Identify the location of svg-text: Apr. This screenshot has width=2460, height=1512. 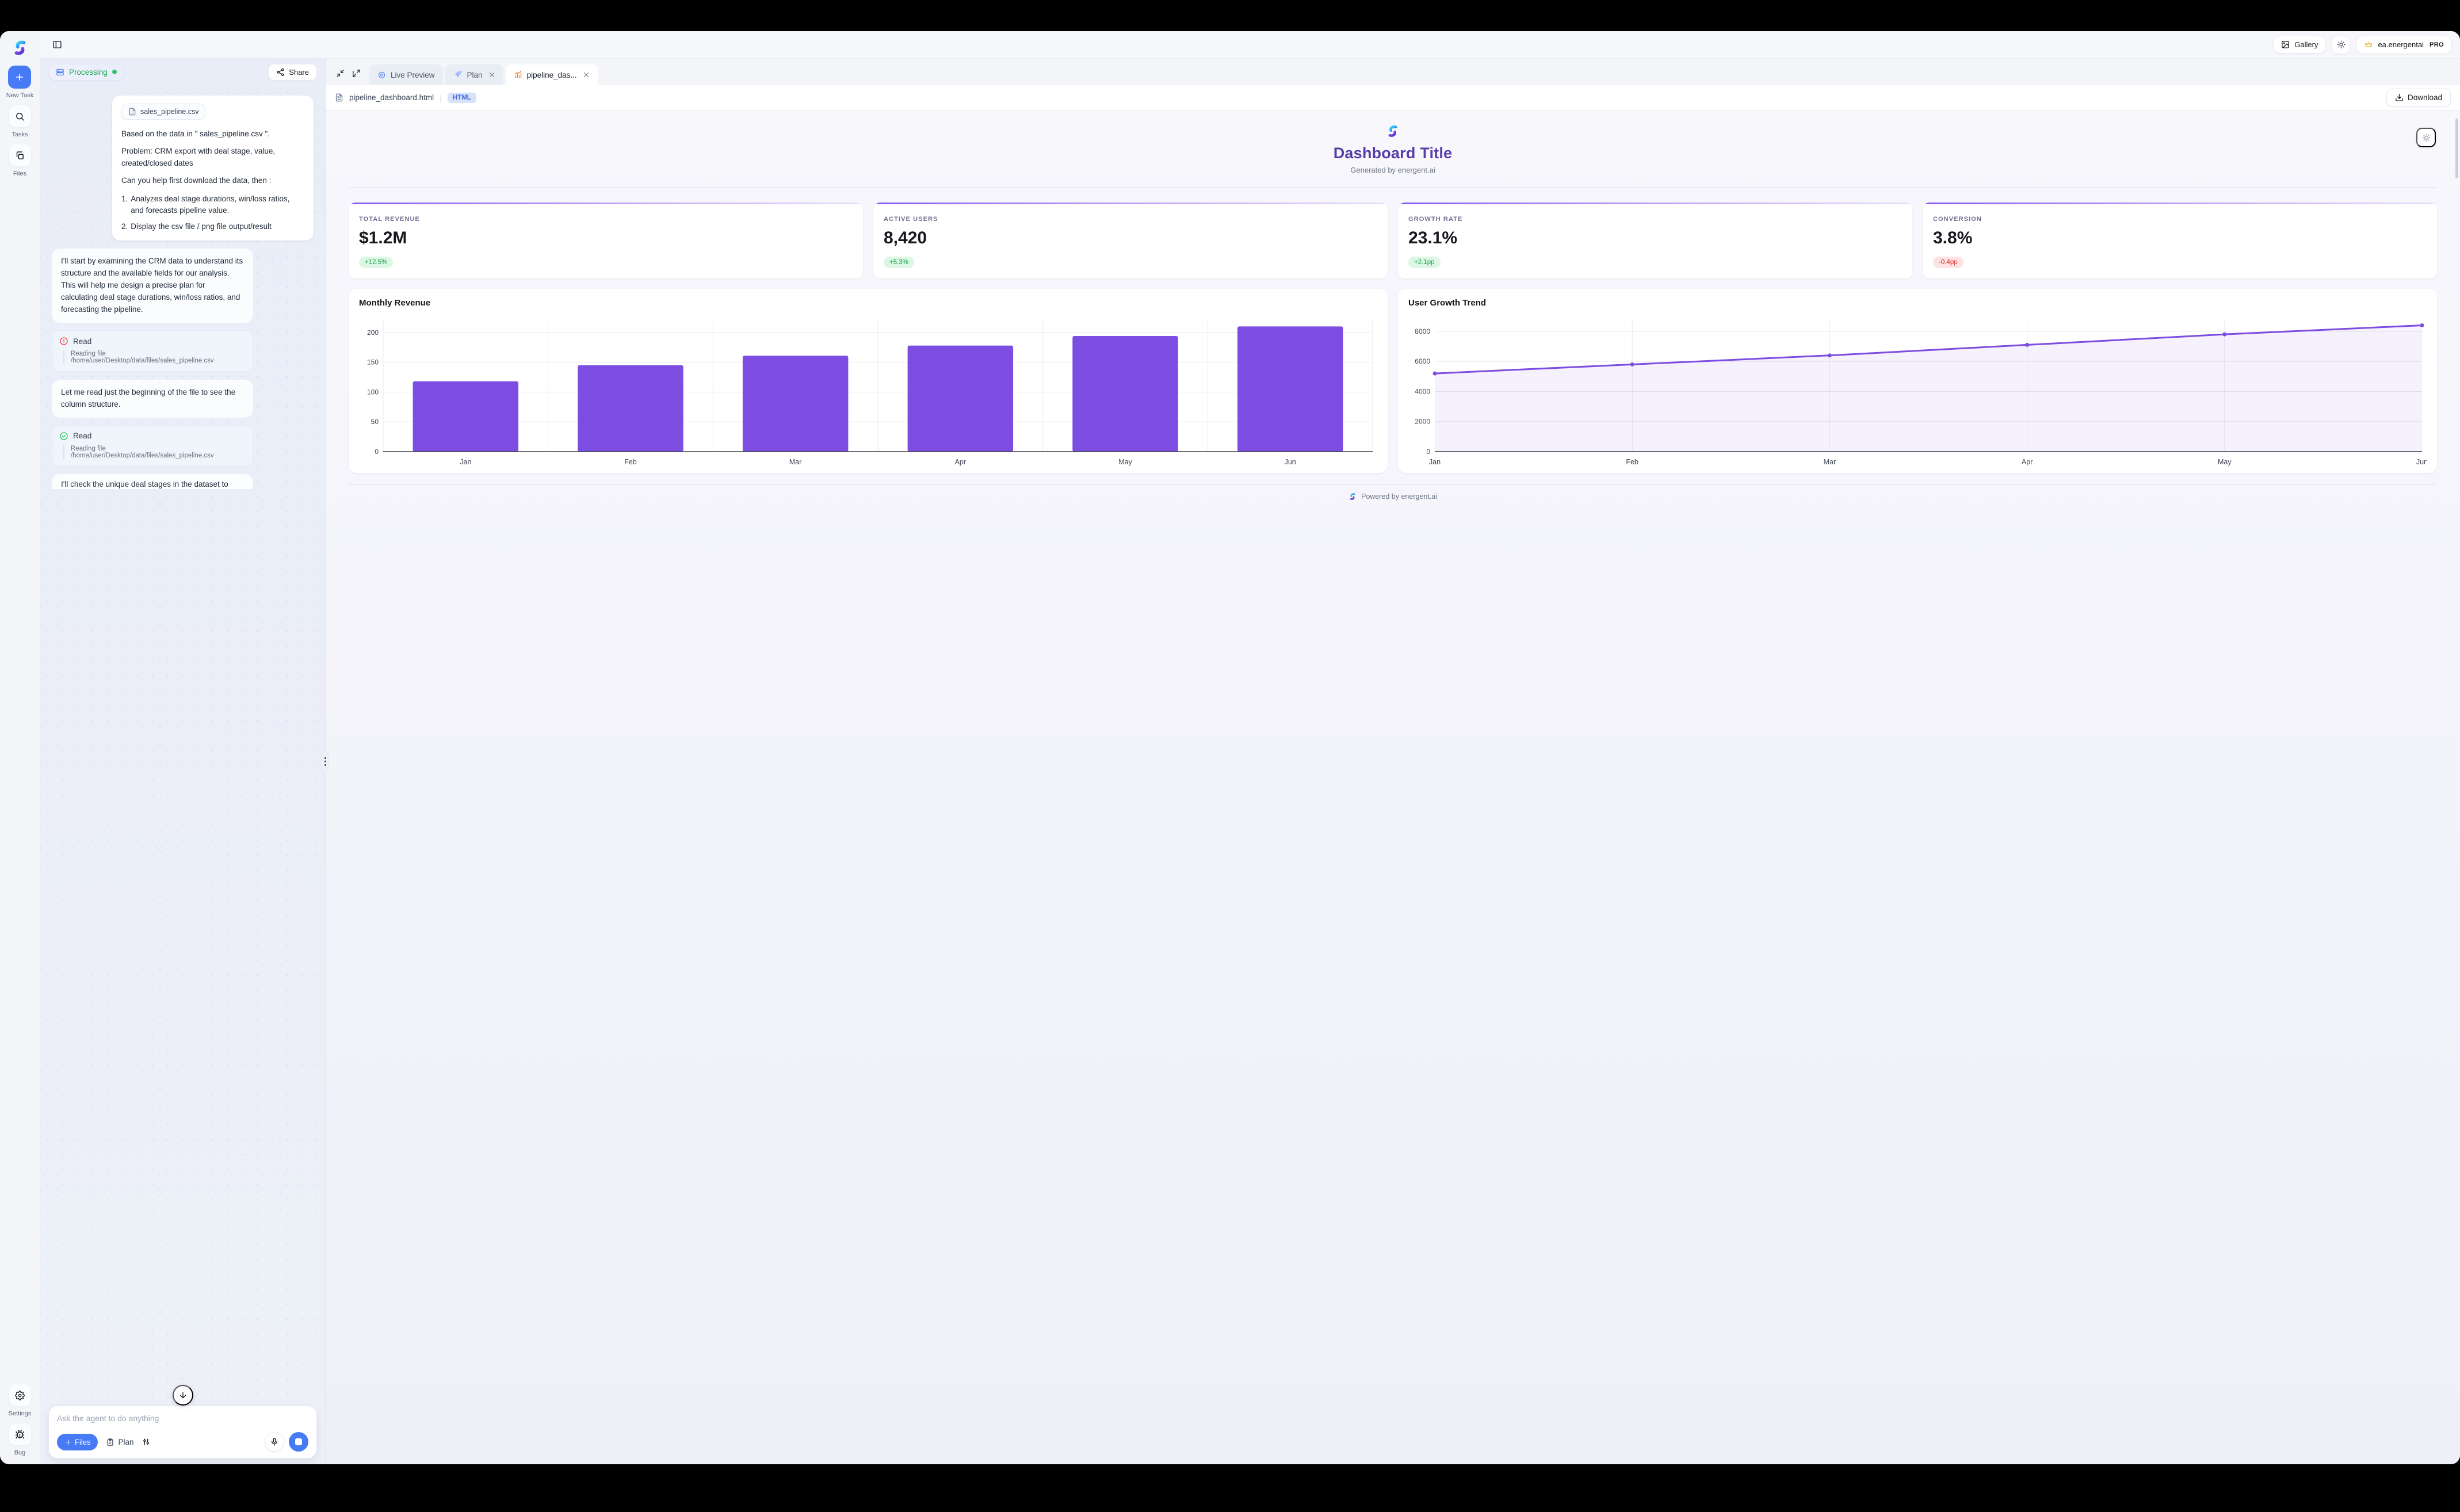
(2027, 462).